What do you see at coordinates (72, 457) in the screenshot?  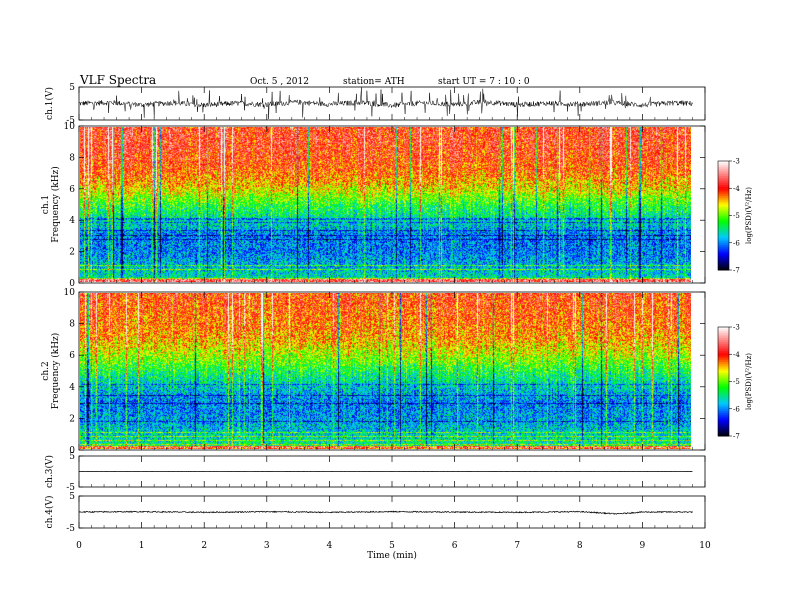 I see `ch3-waveform-ytick-label: 5` at bounding box center [72, 457].